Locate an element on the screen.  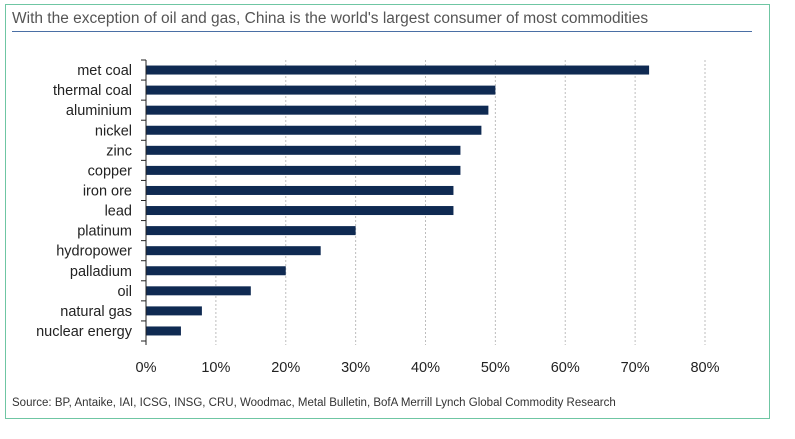
title-divider is located at coordinates (382, 31).